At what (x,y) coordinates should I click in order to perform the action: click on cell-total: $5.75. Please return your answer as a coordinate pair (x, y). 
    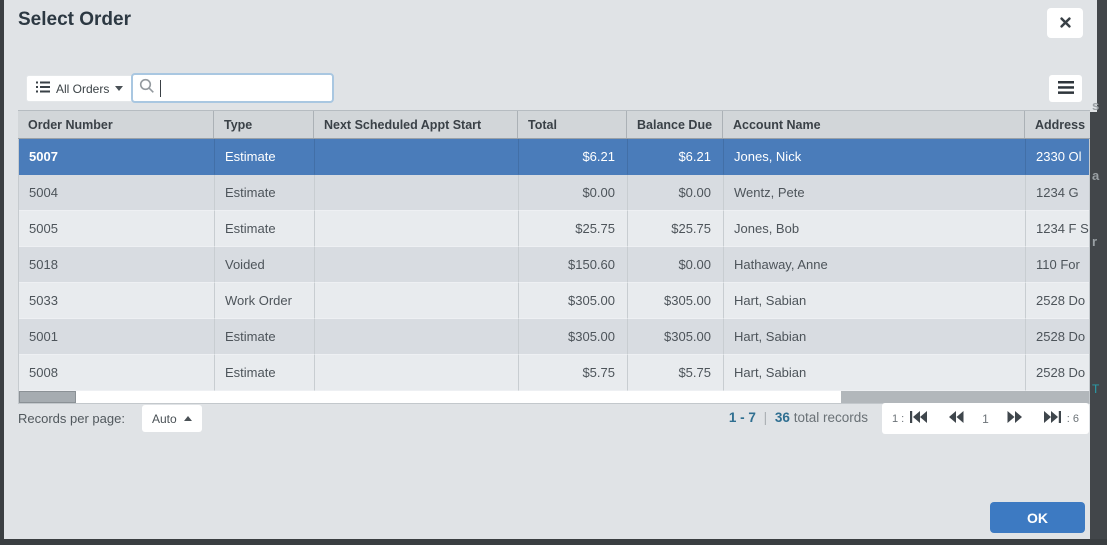
    Looking at the image, I should click on (573, 373).